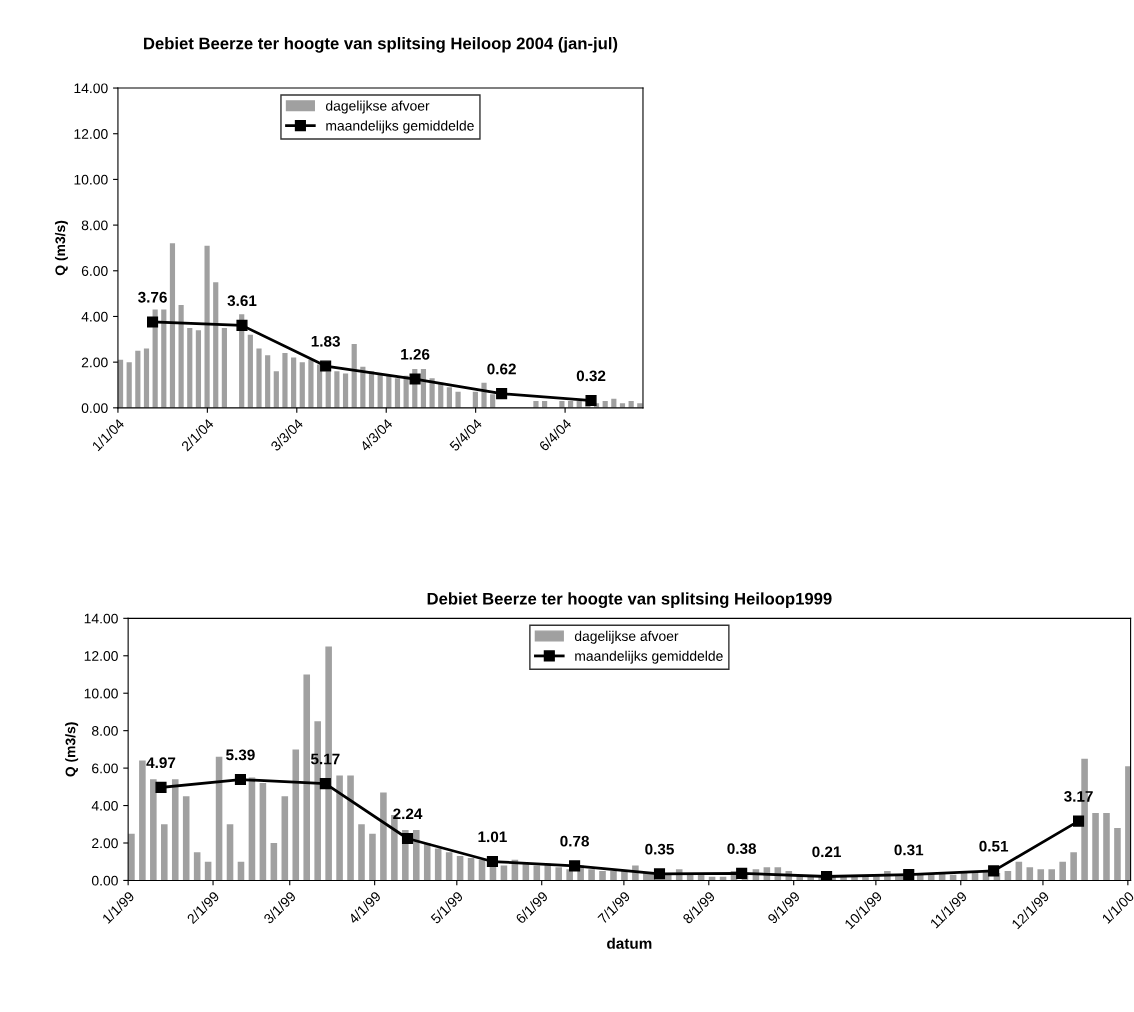 The width and height of the screenshot is (1134, 1012). I want to click on data-label: 2.24, so click(408, 814).